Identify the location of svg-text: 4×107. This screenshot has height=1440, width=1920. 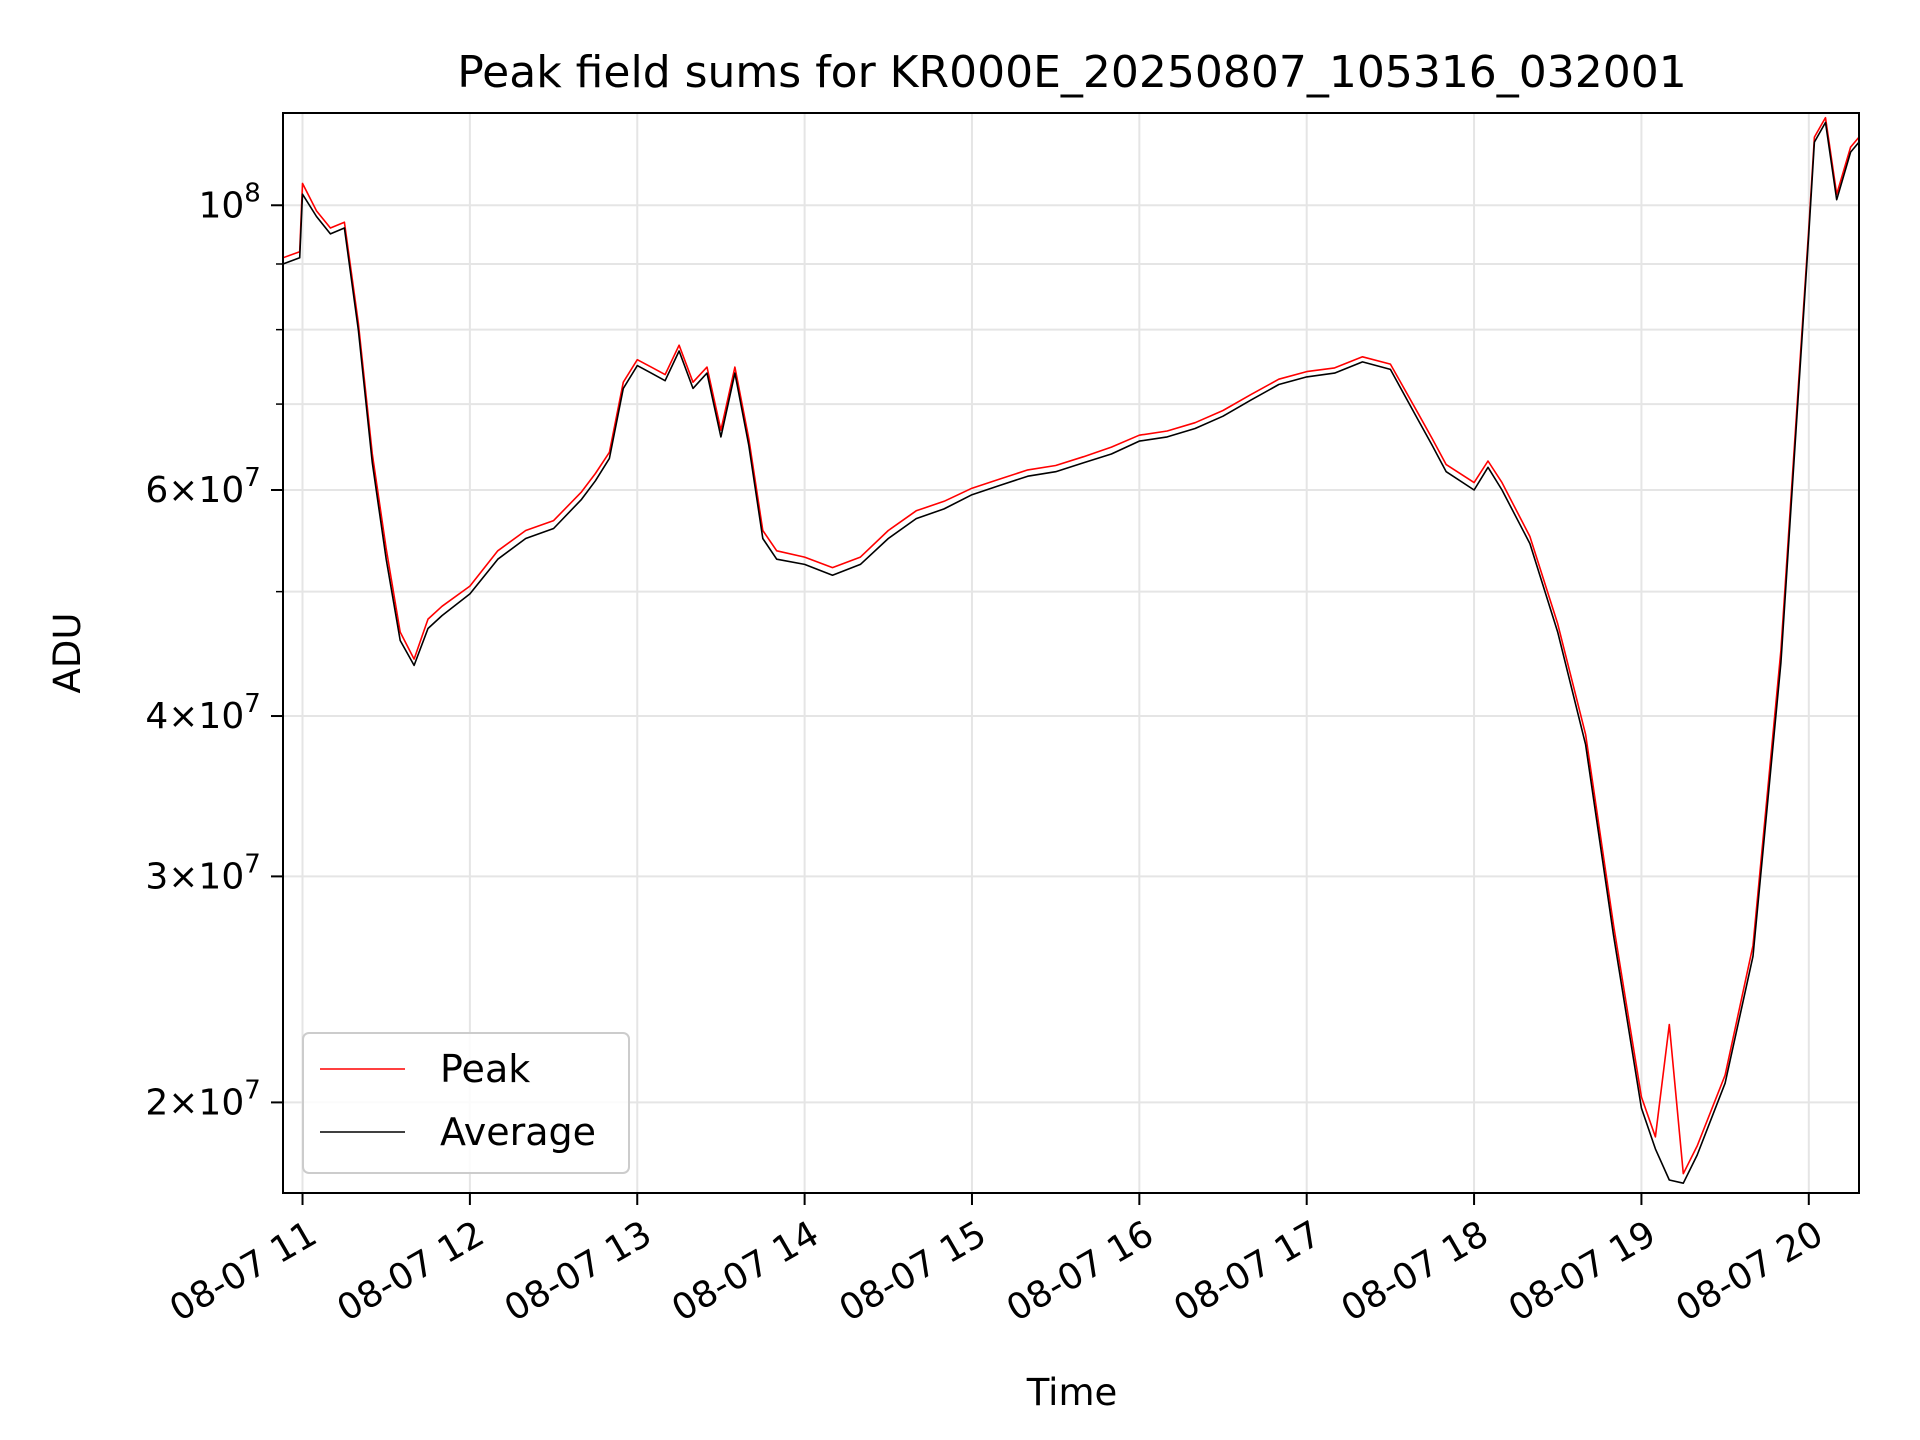
(203, 713).